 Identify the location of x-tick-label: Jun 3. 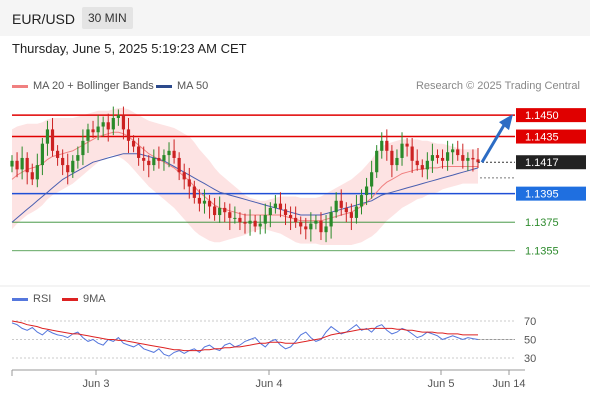
(96, 384).